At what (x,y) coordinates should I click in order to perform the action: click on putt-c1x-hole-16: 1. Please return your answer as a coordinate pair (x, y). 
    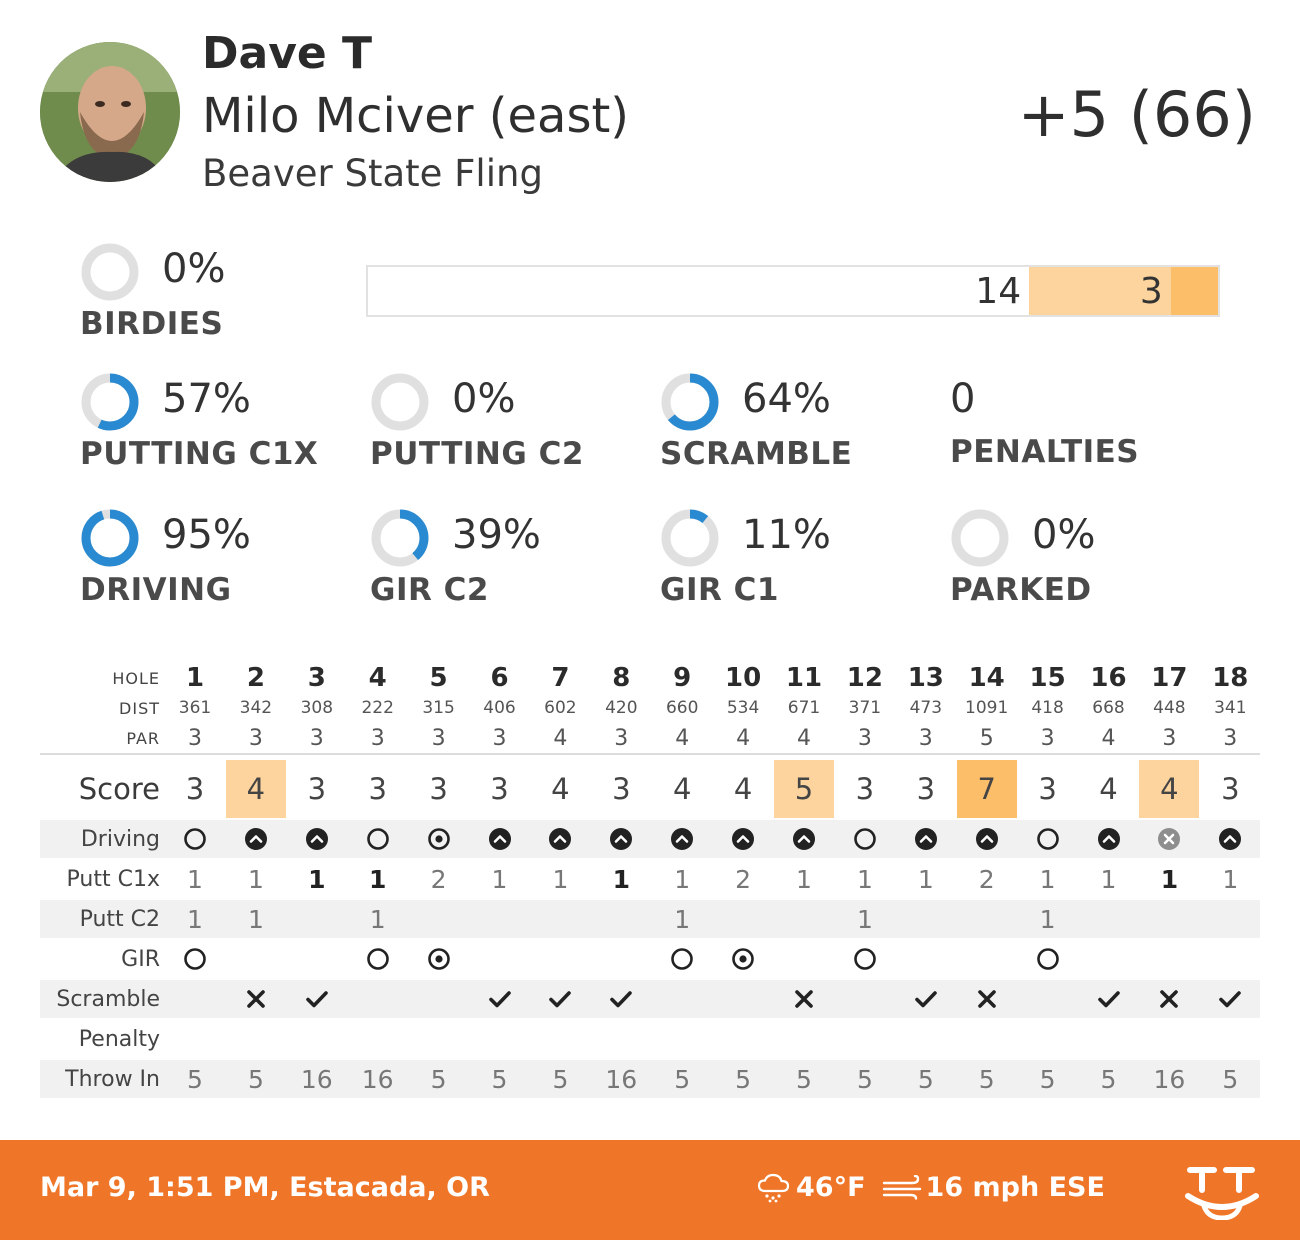
    Looking at the image, I should click on (1108, 879).